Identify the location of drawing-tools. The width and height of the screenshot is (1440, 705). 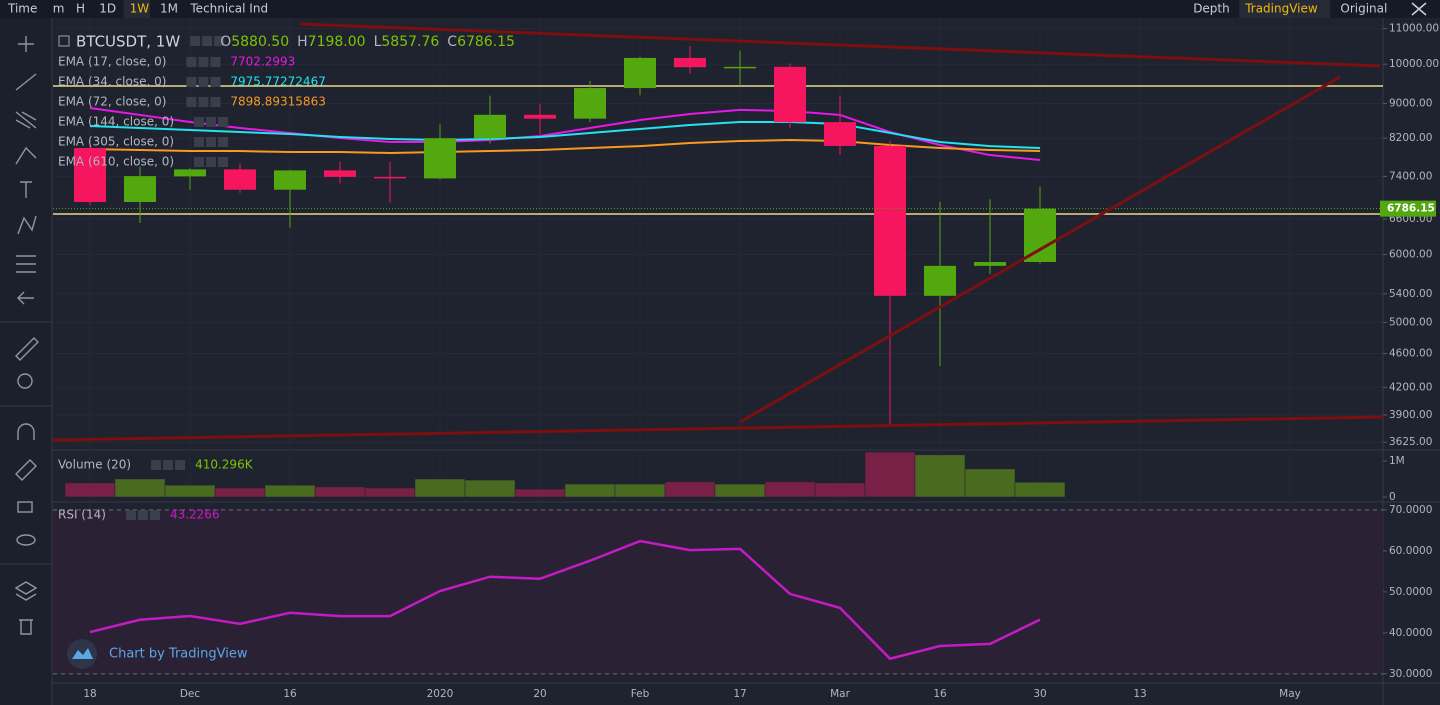
(26, 335).